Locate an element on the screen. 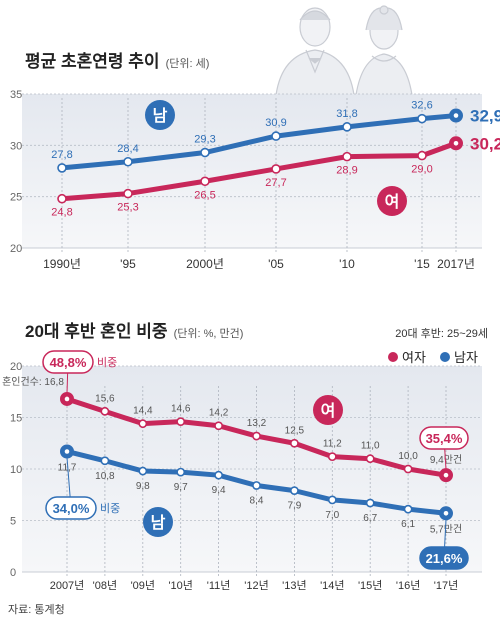 The image size is (500, 628). chart1-x-tick-label: 1990년 is located at coordinates (62, 264).